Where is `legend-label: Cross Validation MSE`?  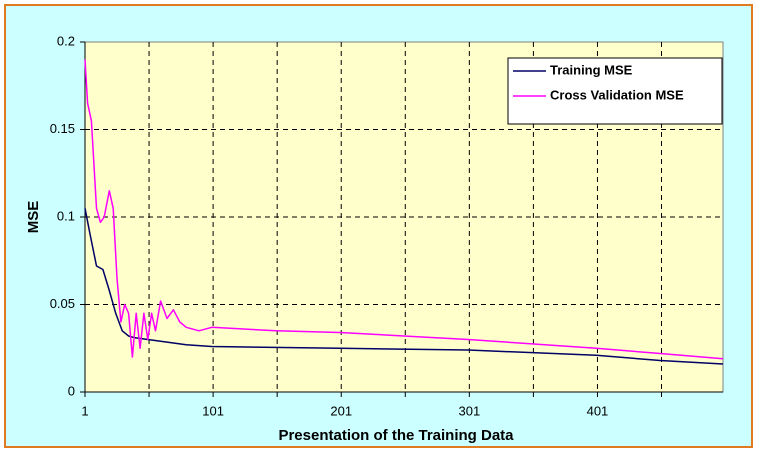 legend-label: Cross Validation MSE is located at coordinates (617, 94).